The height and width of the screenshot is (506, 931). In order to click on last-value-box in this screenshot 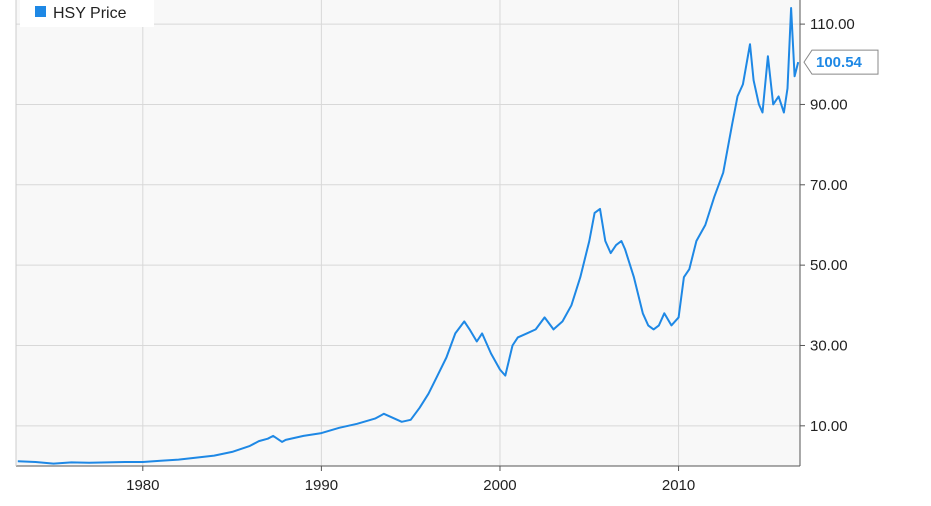, I will do `click(841, 62)`.